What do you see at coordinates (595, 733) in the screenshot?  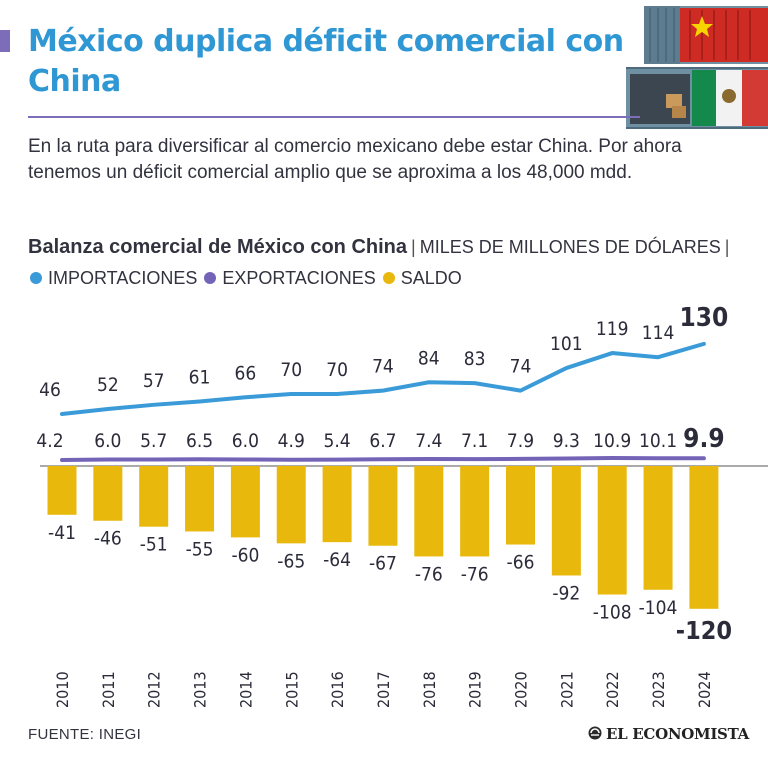 I see `brand-globe-icon` at bounding box center [595, 733].